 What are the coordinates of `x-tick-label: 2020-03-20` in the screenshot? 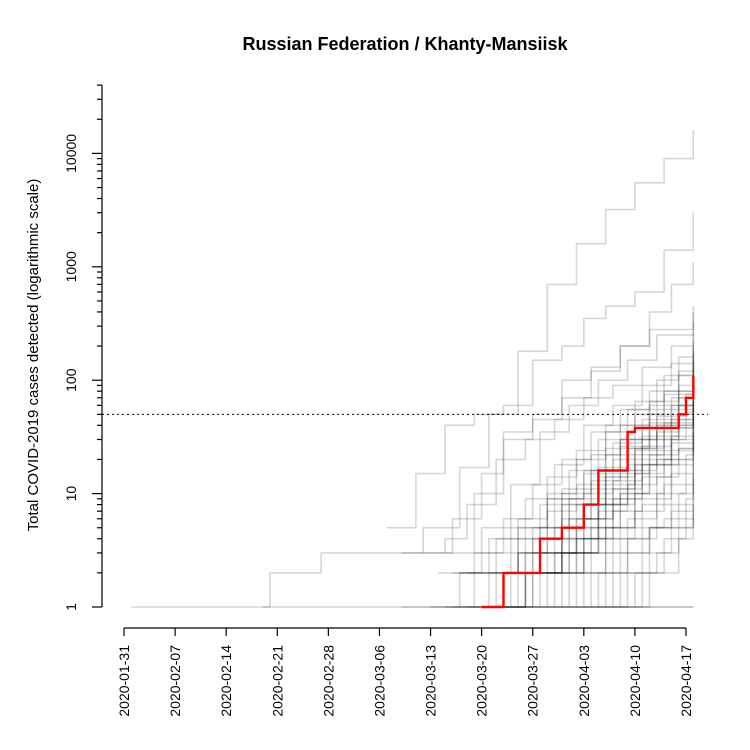 It's located at (482, 681).